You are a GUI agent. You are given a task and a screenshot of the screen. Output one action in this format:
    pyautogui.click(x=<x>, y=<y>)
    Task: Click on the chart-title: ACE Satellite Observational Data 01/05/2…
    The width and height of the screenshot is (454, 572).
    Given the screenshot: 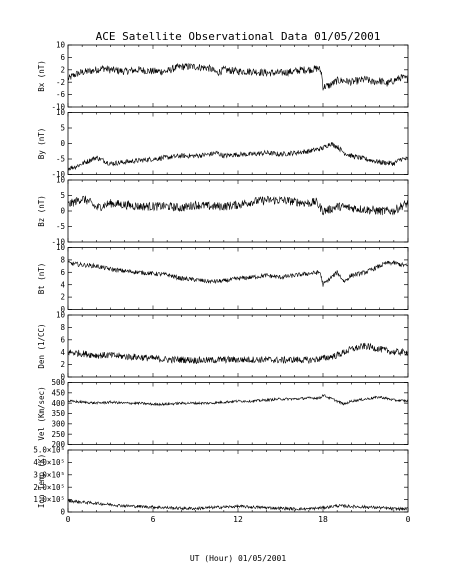 What is the action you would take?
    pyautogui.click(x=238, y=36)
    